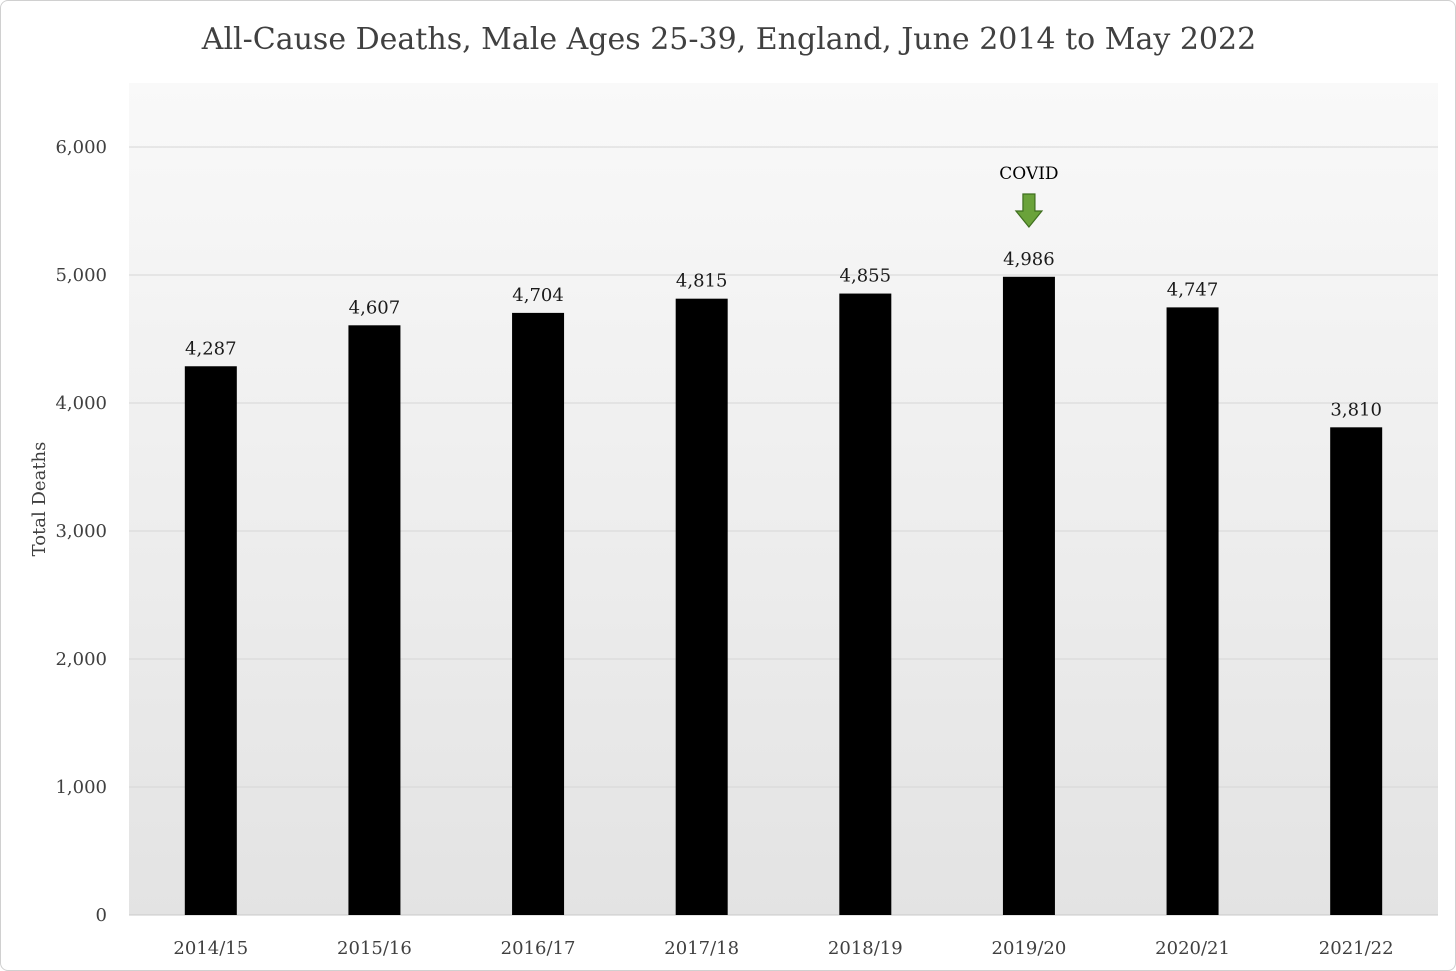 This screenshot has height=971, width=1456. I want to click on x-tick-label: 2017/18, so click(701, 948).